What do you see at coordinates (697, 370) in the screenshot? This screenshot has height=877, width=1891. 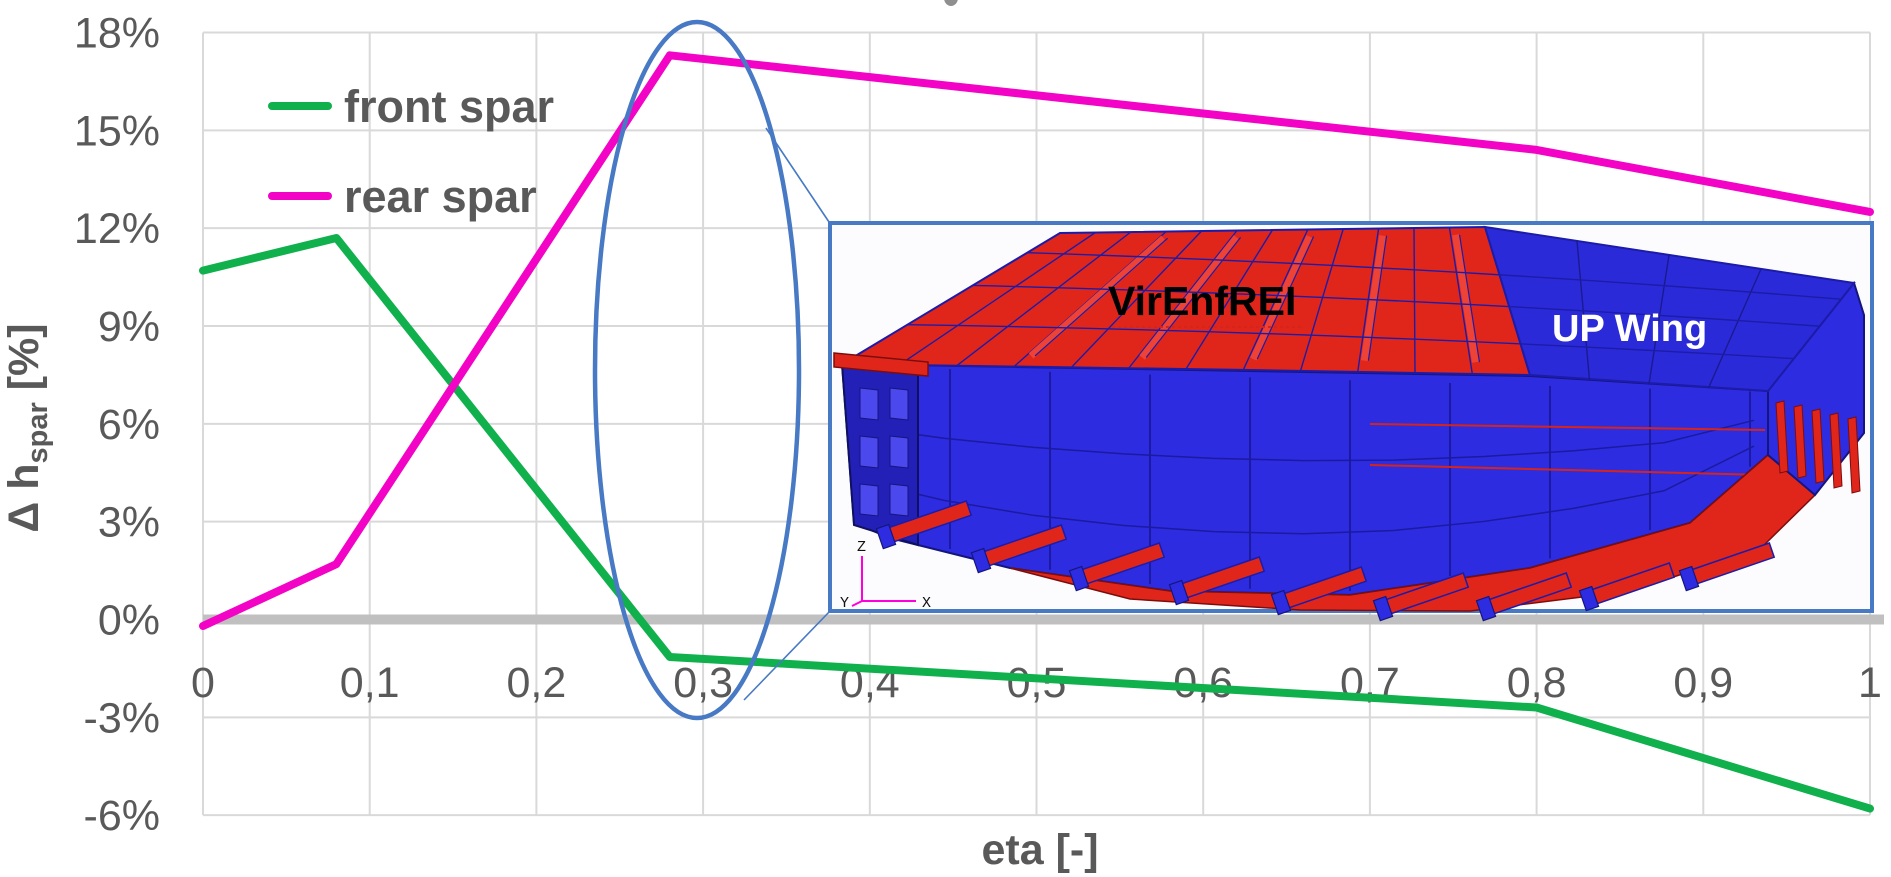 I see `magnifier-ellipse` at bounding box center [697, 370].